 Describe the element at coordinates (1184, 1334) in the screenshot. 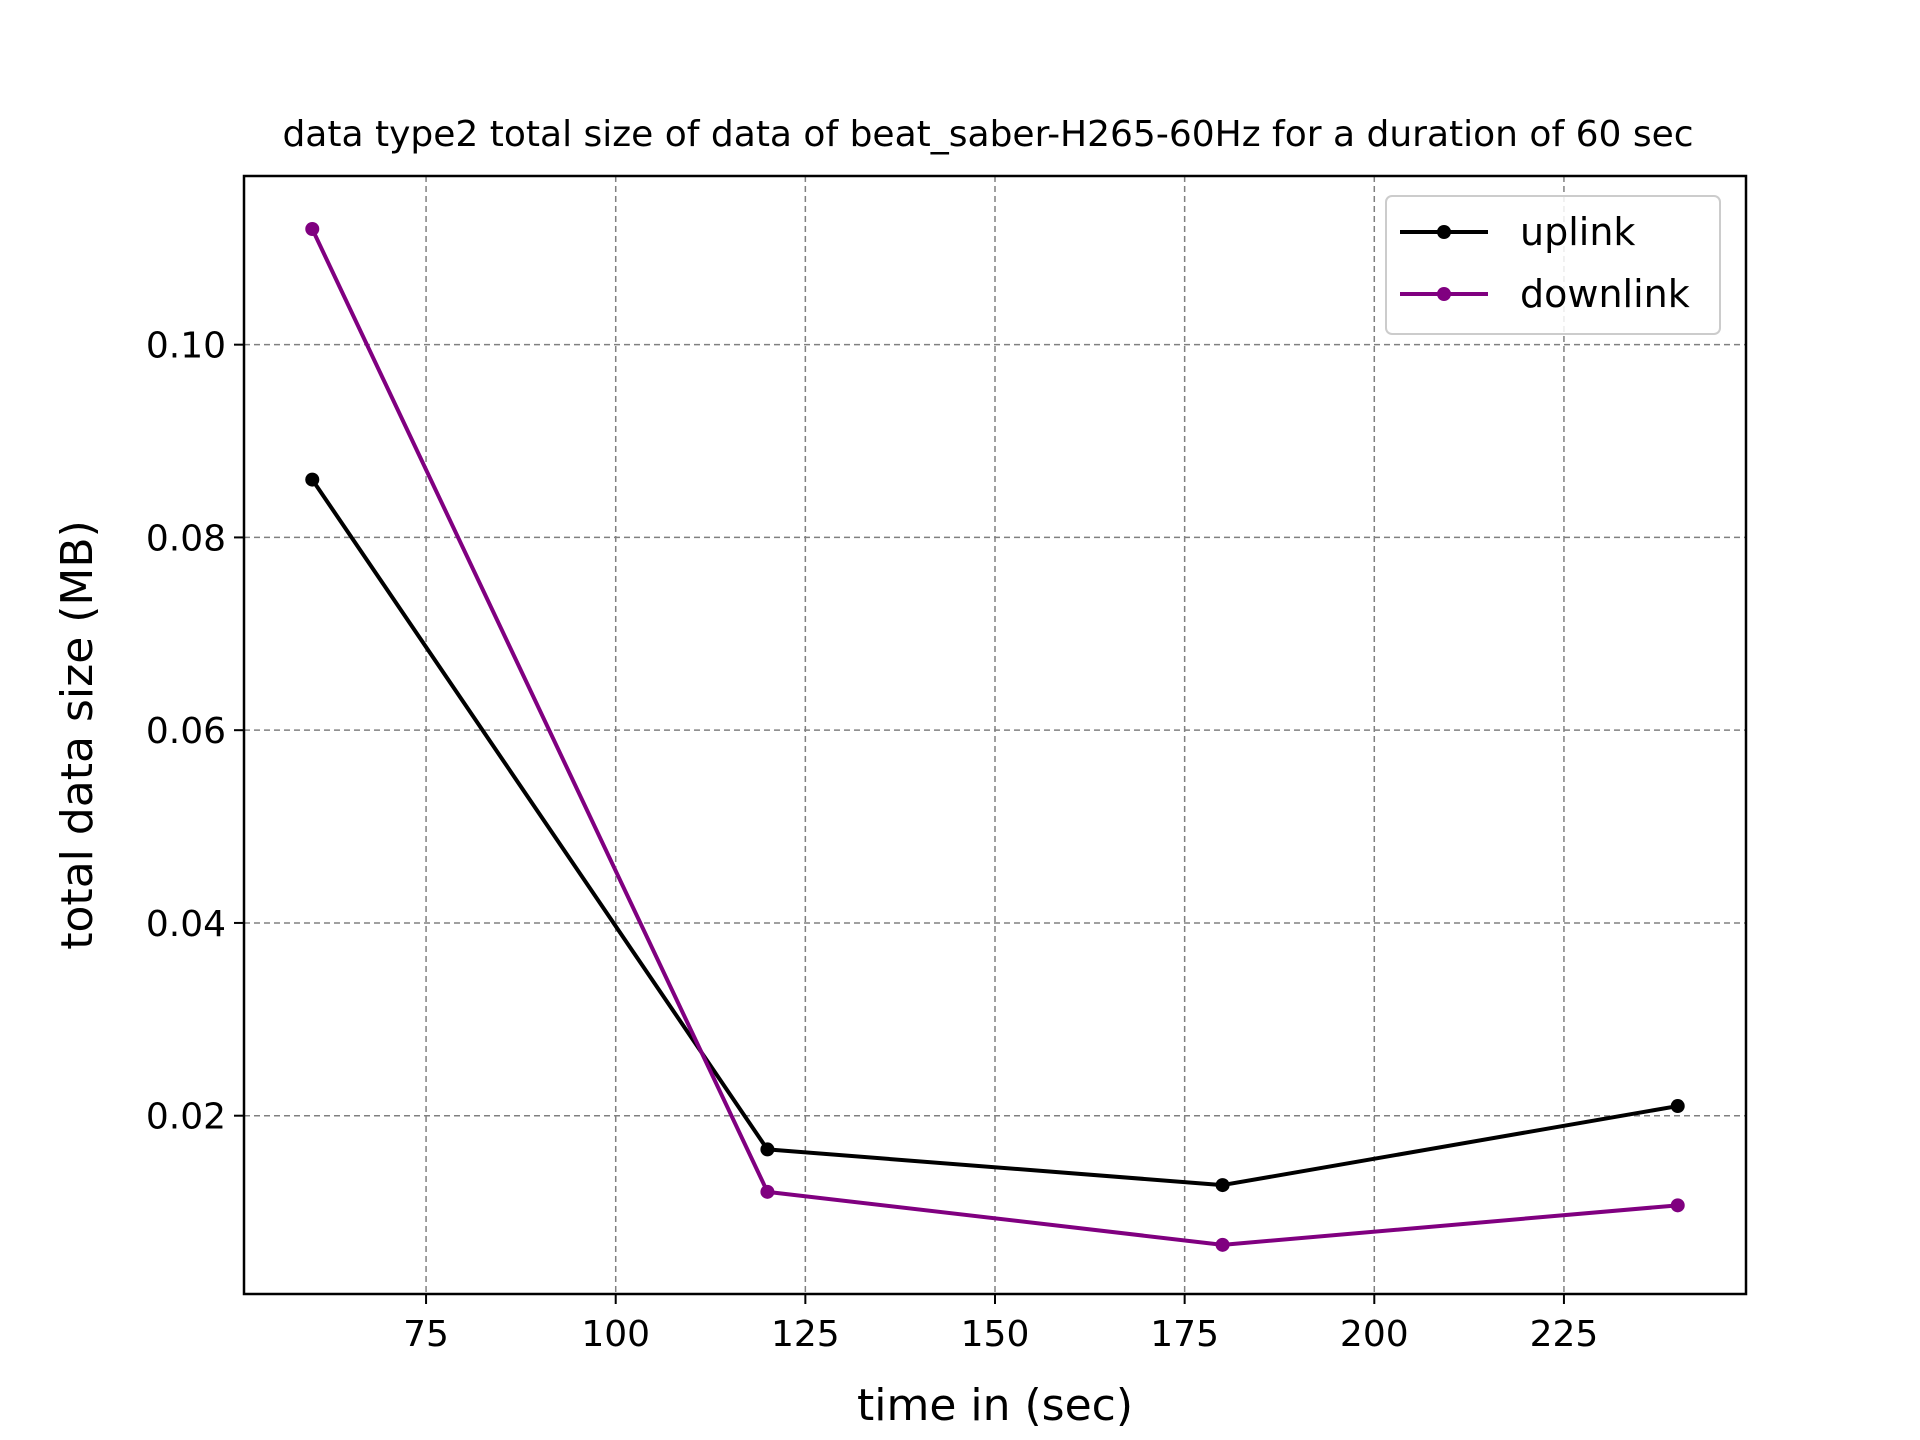

I see `x-tick-label: 175` at that location.